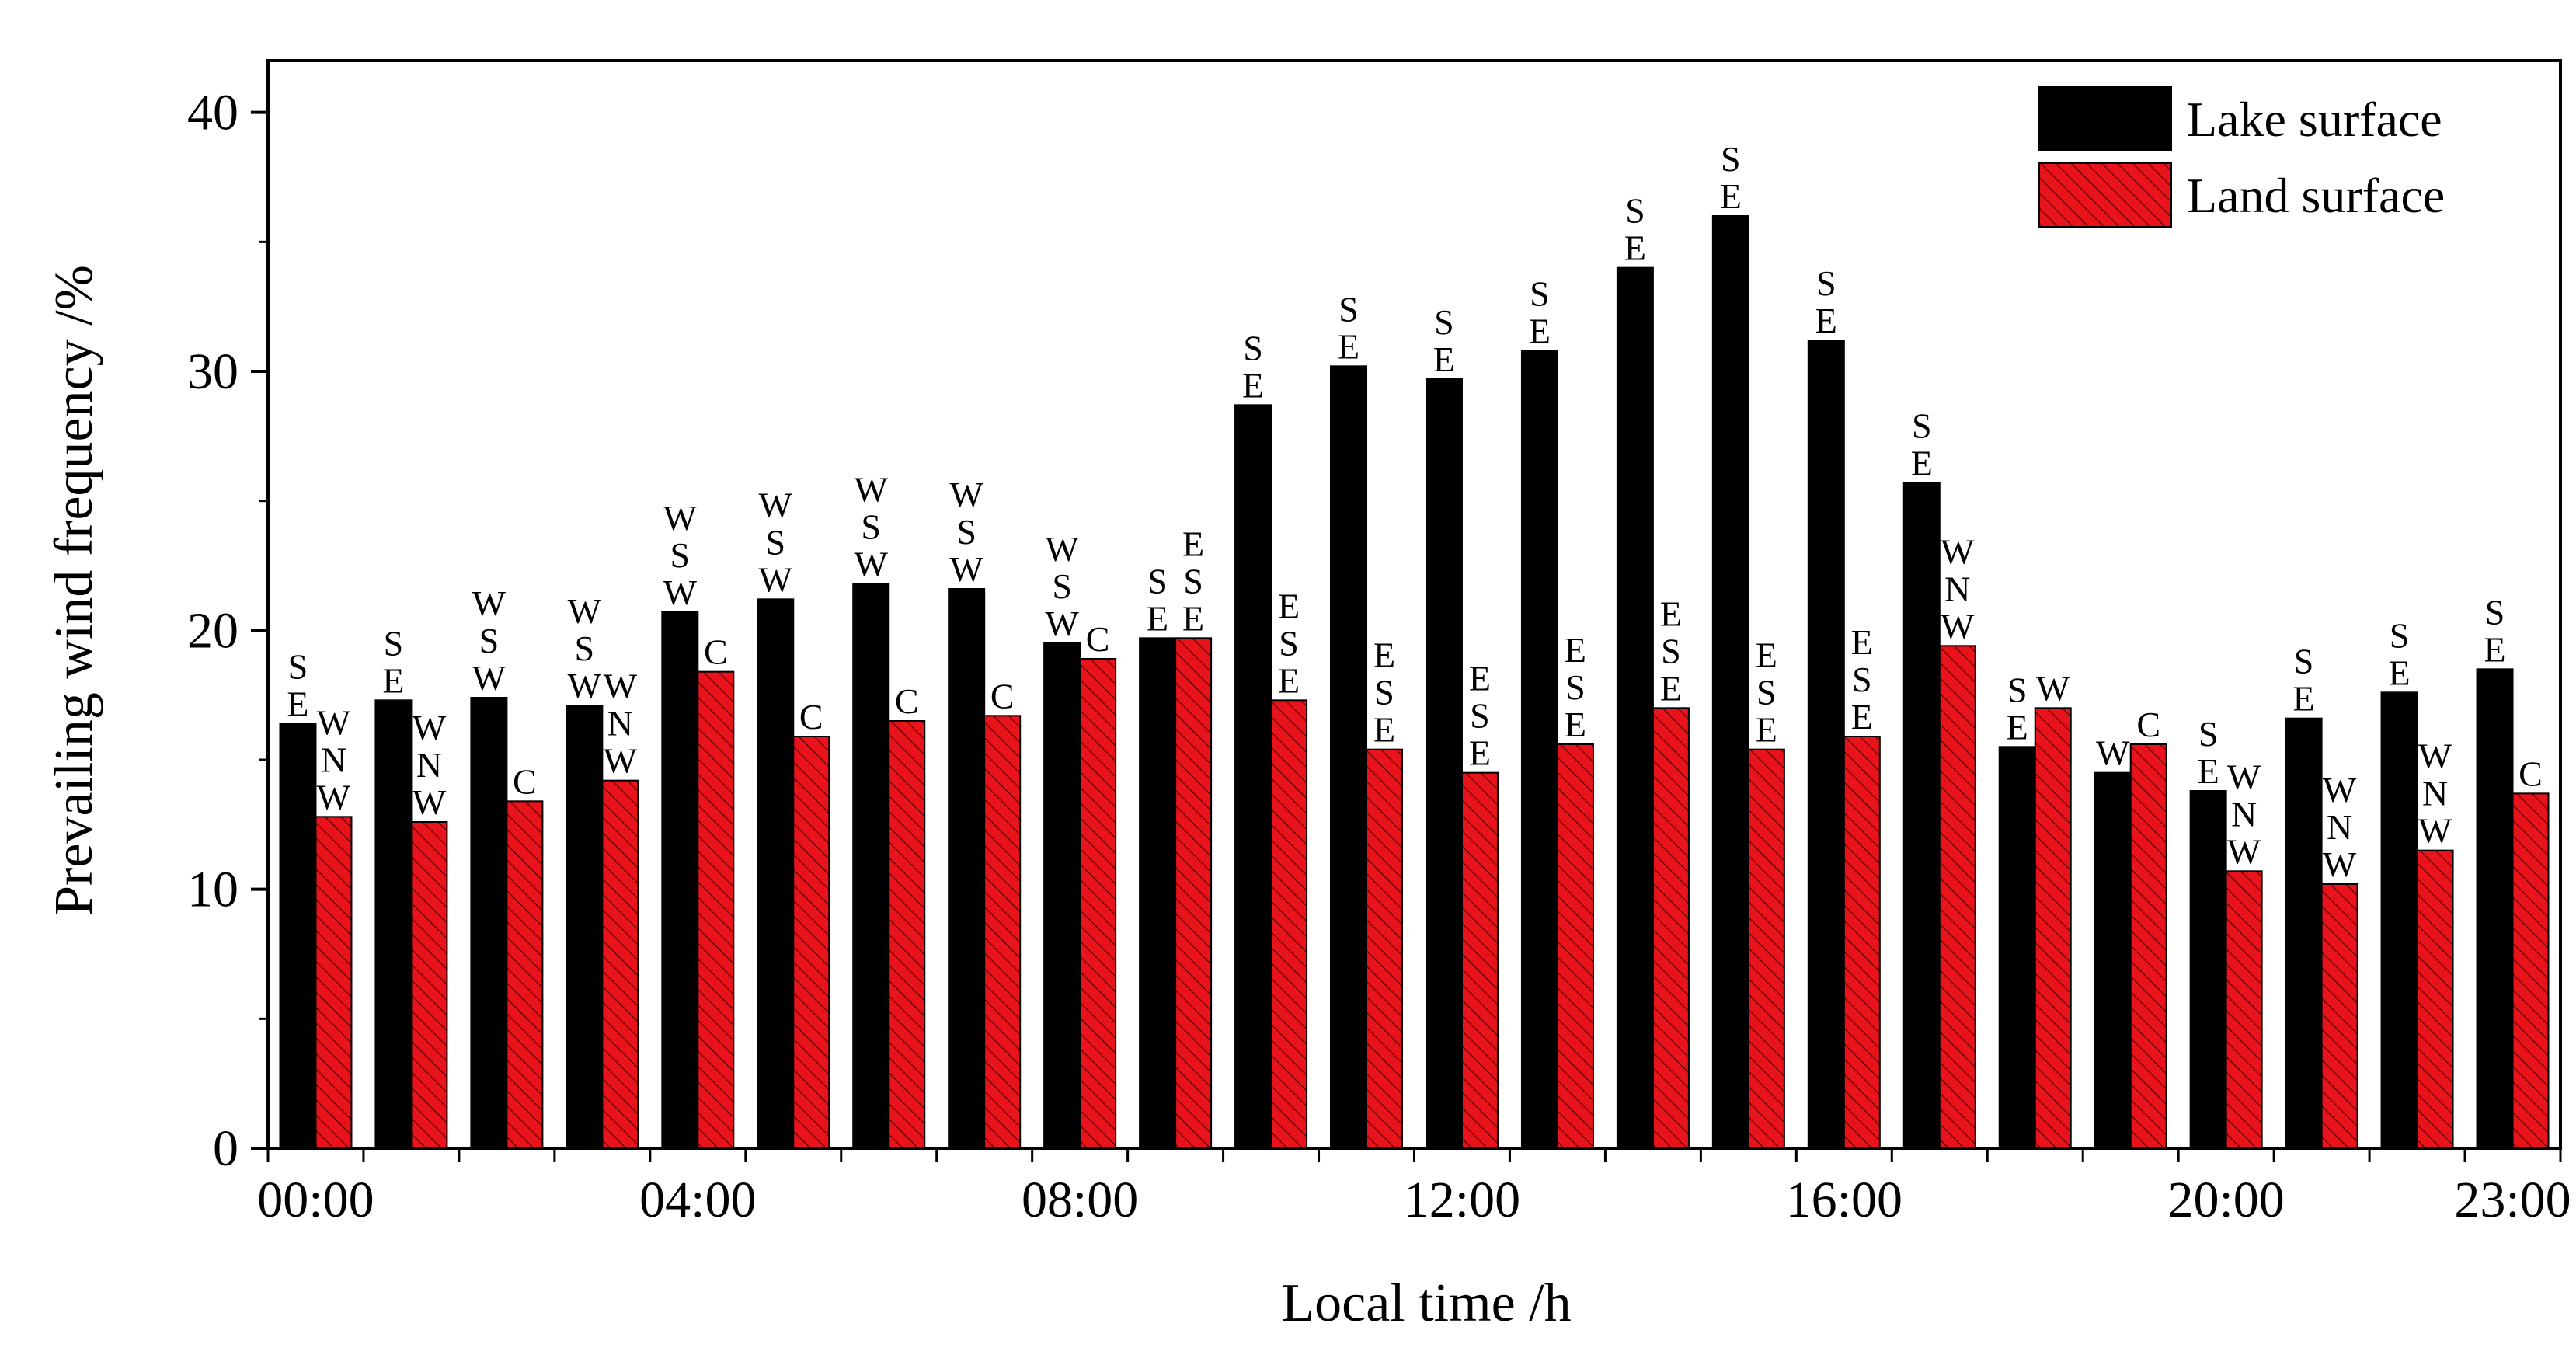 Image resolution: width=2576 pixels, height=1365 pixels. Describe the element at coordinates (212, 372) in the screenshot. I see `y-tick-label: 30` at that location.